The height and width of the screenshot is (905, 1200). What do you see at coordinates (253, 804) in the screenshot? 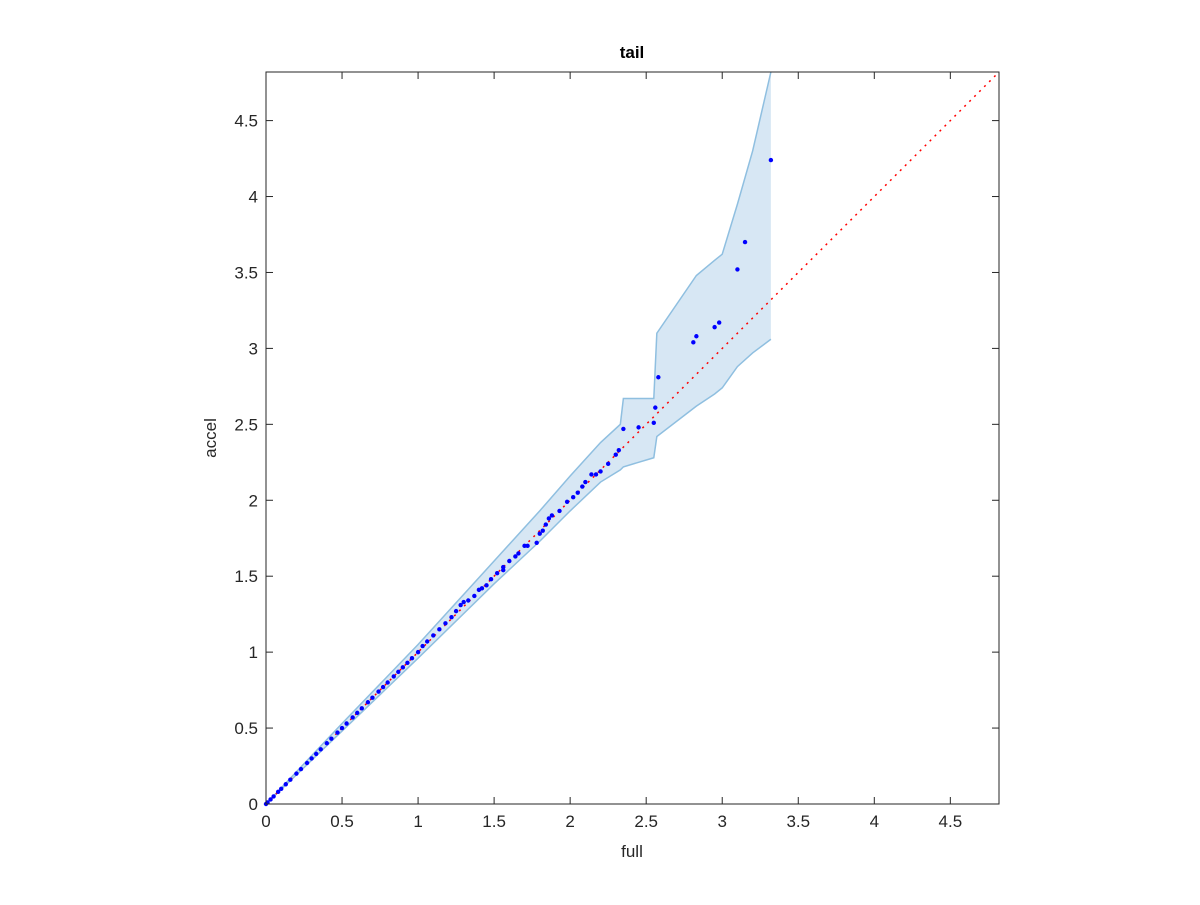
I see `y-tick-label: 0` at bounding box center [253, 804].